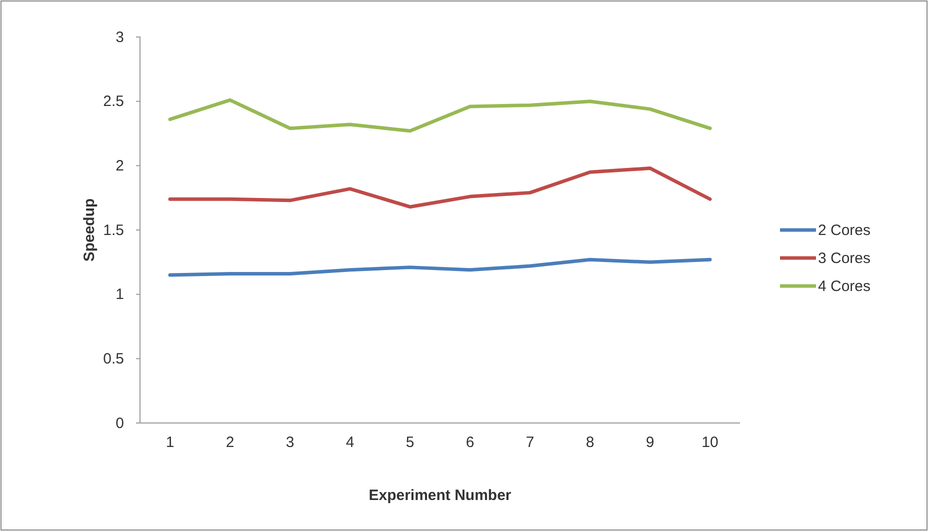  Describe the element at coordinates (113, 359) in the screenshot. I see `y-tick-label: 0.5` at that location.